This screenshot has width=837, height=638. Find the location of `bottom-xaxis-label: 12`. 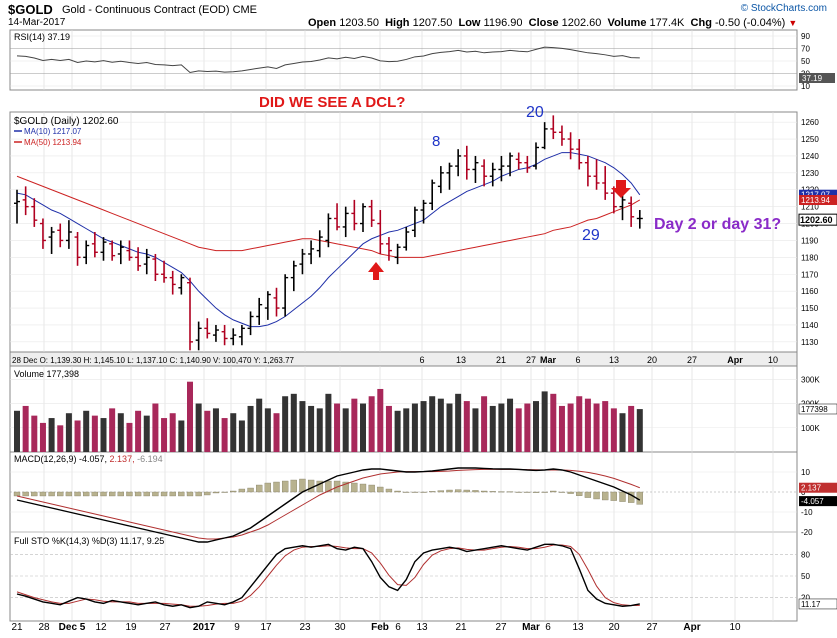

bottom-xaxis-label: 12 is located at coordinates (101, 627).